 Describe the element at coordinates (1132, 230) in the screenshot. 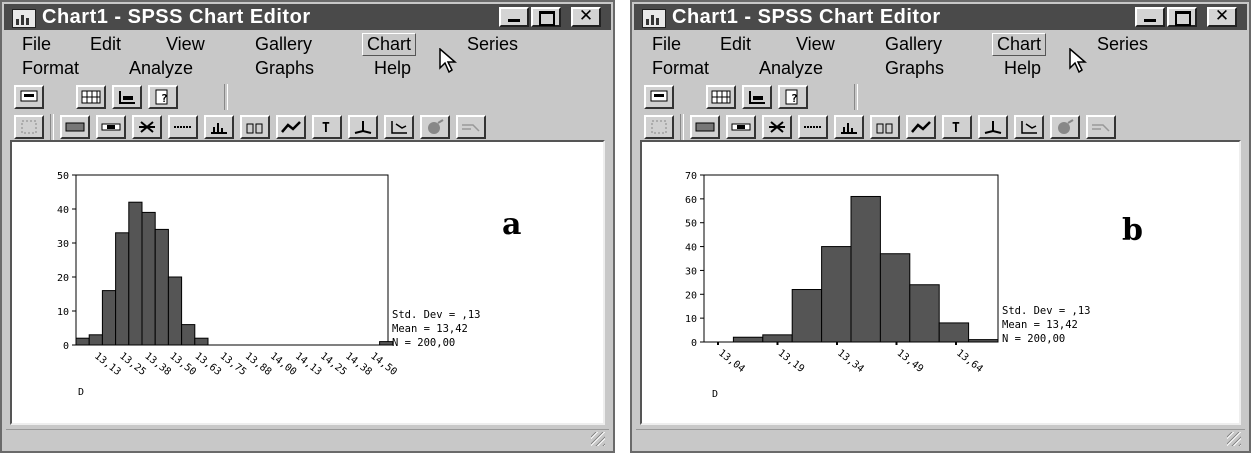

I see `panel-label: b` at that location.